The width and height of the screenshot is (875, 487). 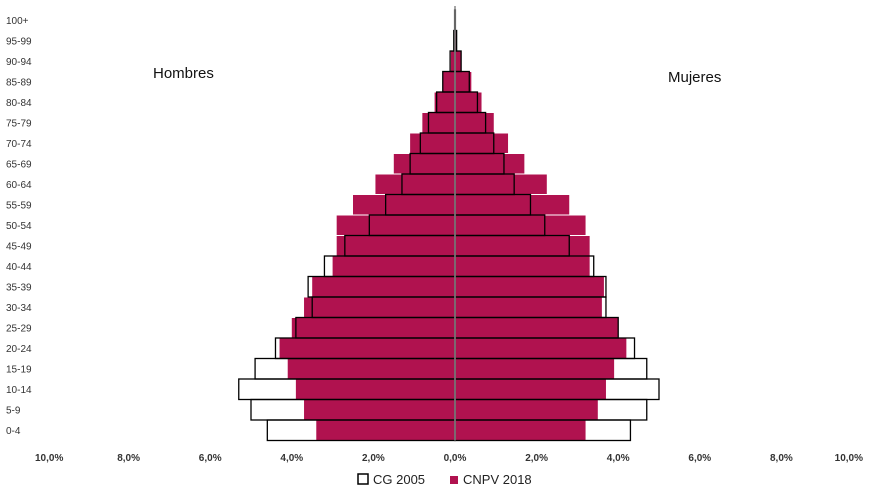 What do you see at coordinates (454, 480) in the screenshot?
I see `legend-swatch-cnpv2018` at bounding box center [454, 480].